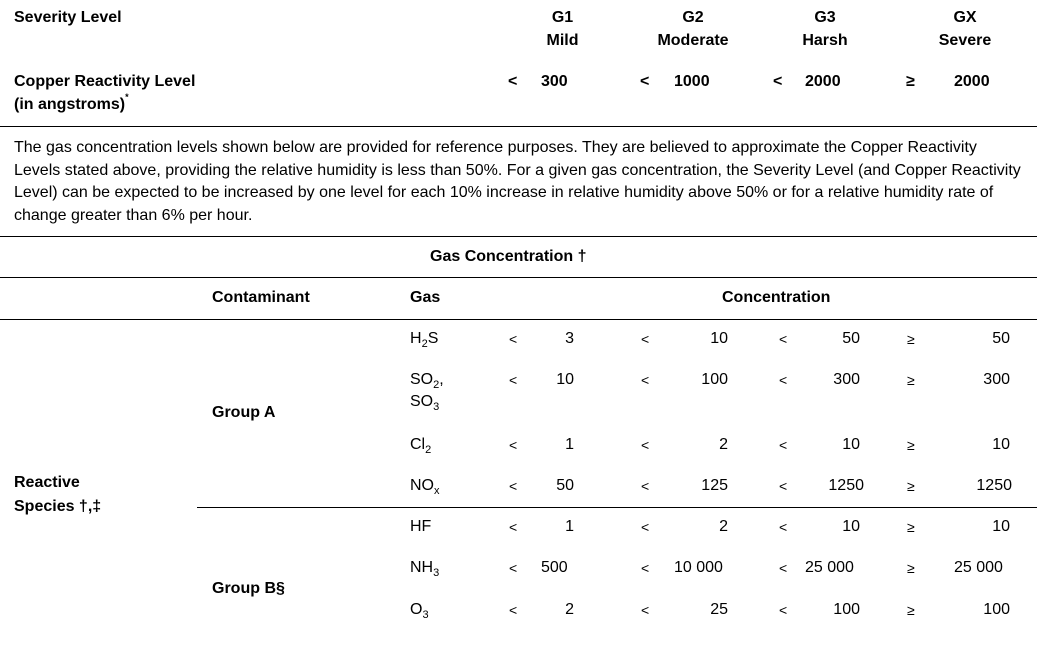  What do you see at coordinates (823, 81) in the screenshot?
I see `copper-value-g3: 2000` at bounding box center [823, 81].